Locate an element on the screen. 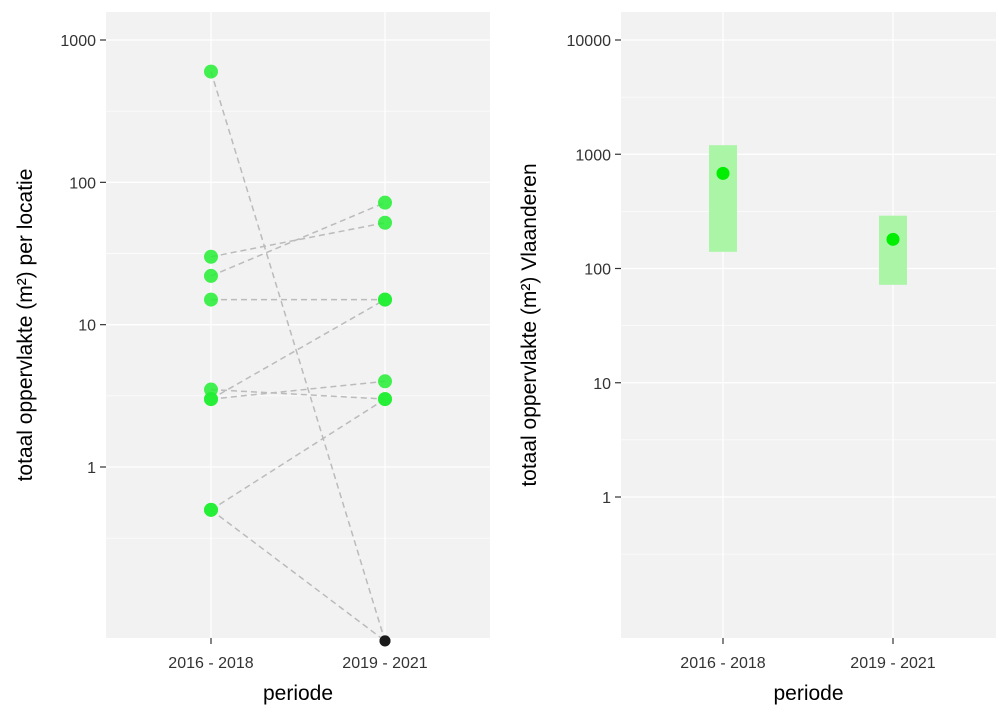  zero-data-point is located at coordinates (385, 641).